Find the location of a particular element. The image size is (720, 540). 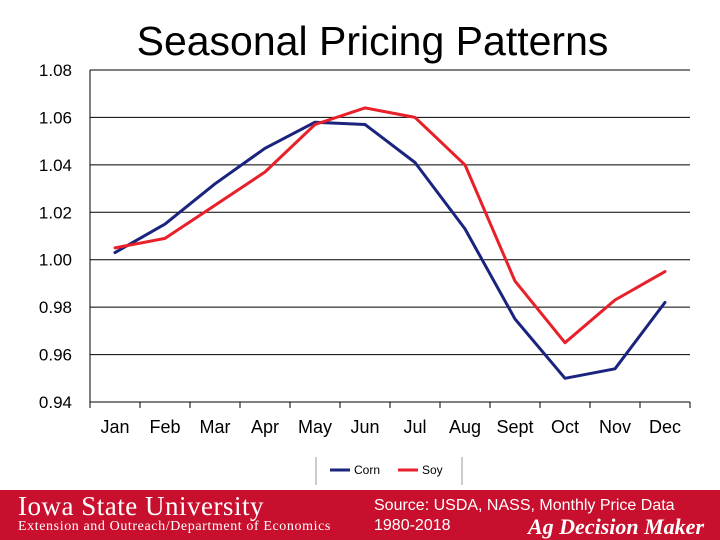

chart-title: Seasonal Pricing Patterns is located at coordinates (372, 41).